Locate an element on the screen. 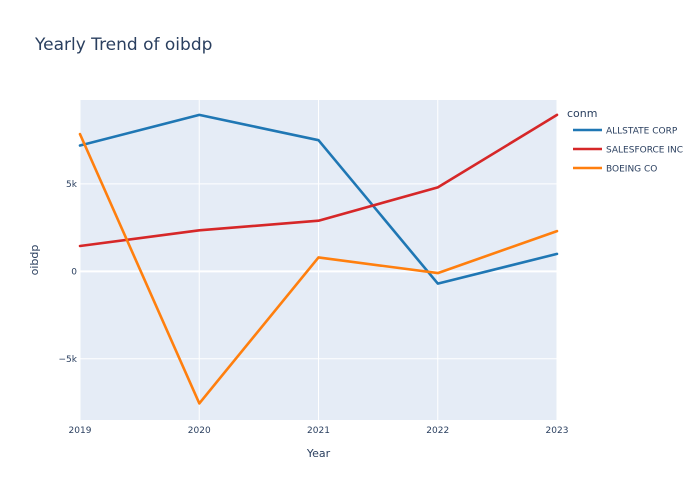 The height and width of the screenshot is (504, 700). legend-label: SALESFORCE INC is located at coordinates (644, 151).